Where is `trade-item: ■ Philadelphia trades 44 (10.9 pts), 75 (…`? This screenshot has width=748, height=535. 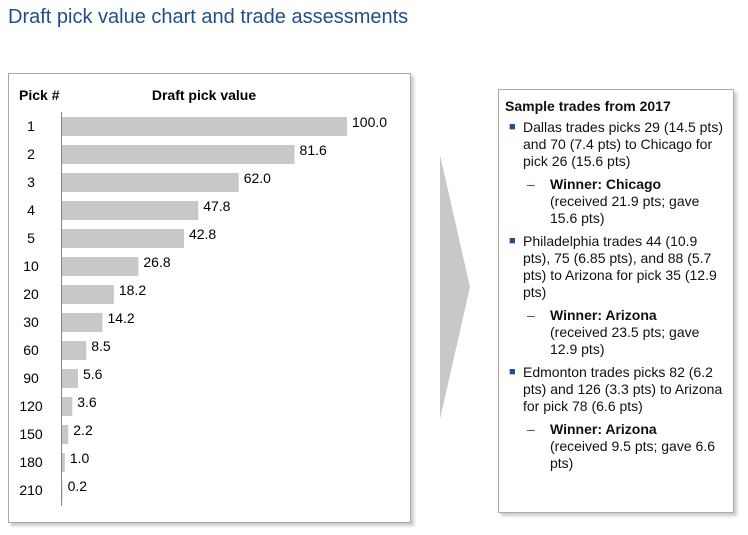
trade-item: ■ Philadelphia trades 44 (10.9 pts), 75 (… is located at coordinates (616, 267).